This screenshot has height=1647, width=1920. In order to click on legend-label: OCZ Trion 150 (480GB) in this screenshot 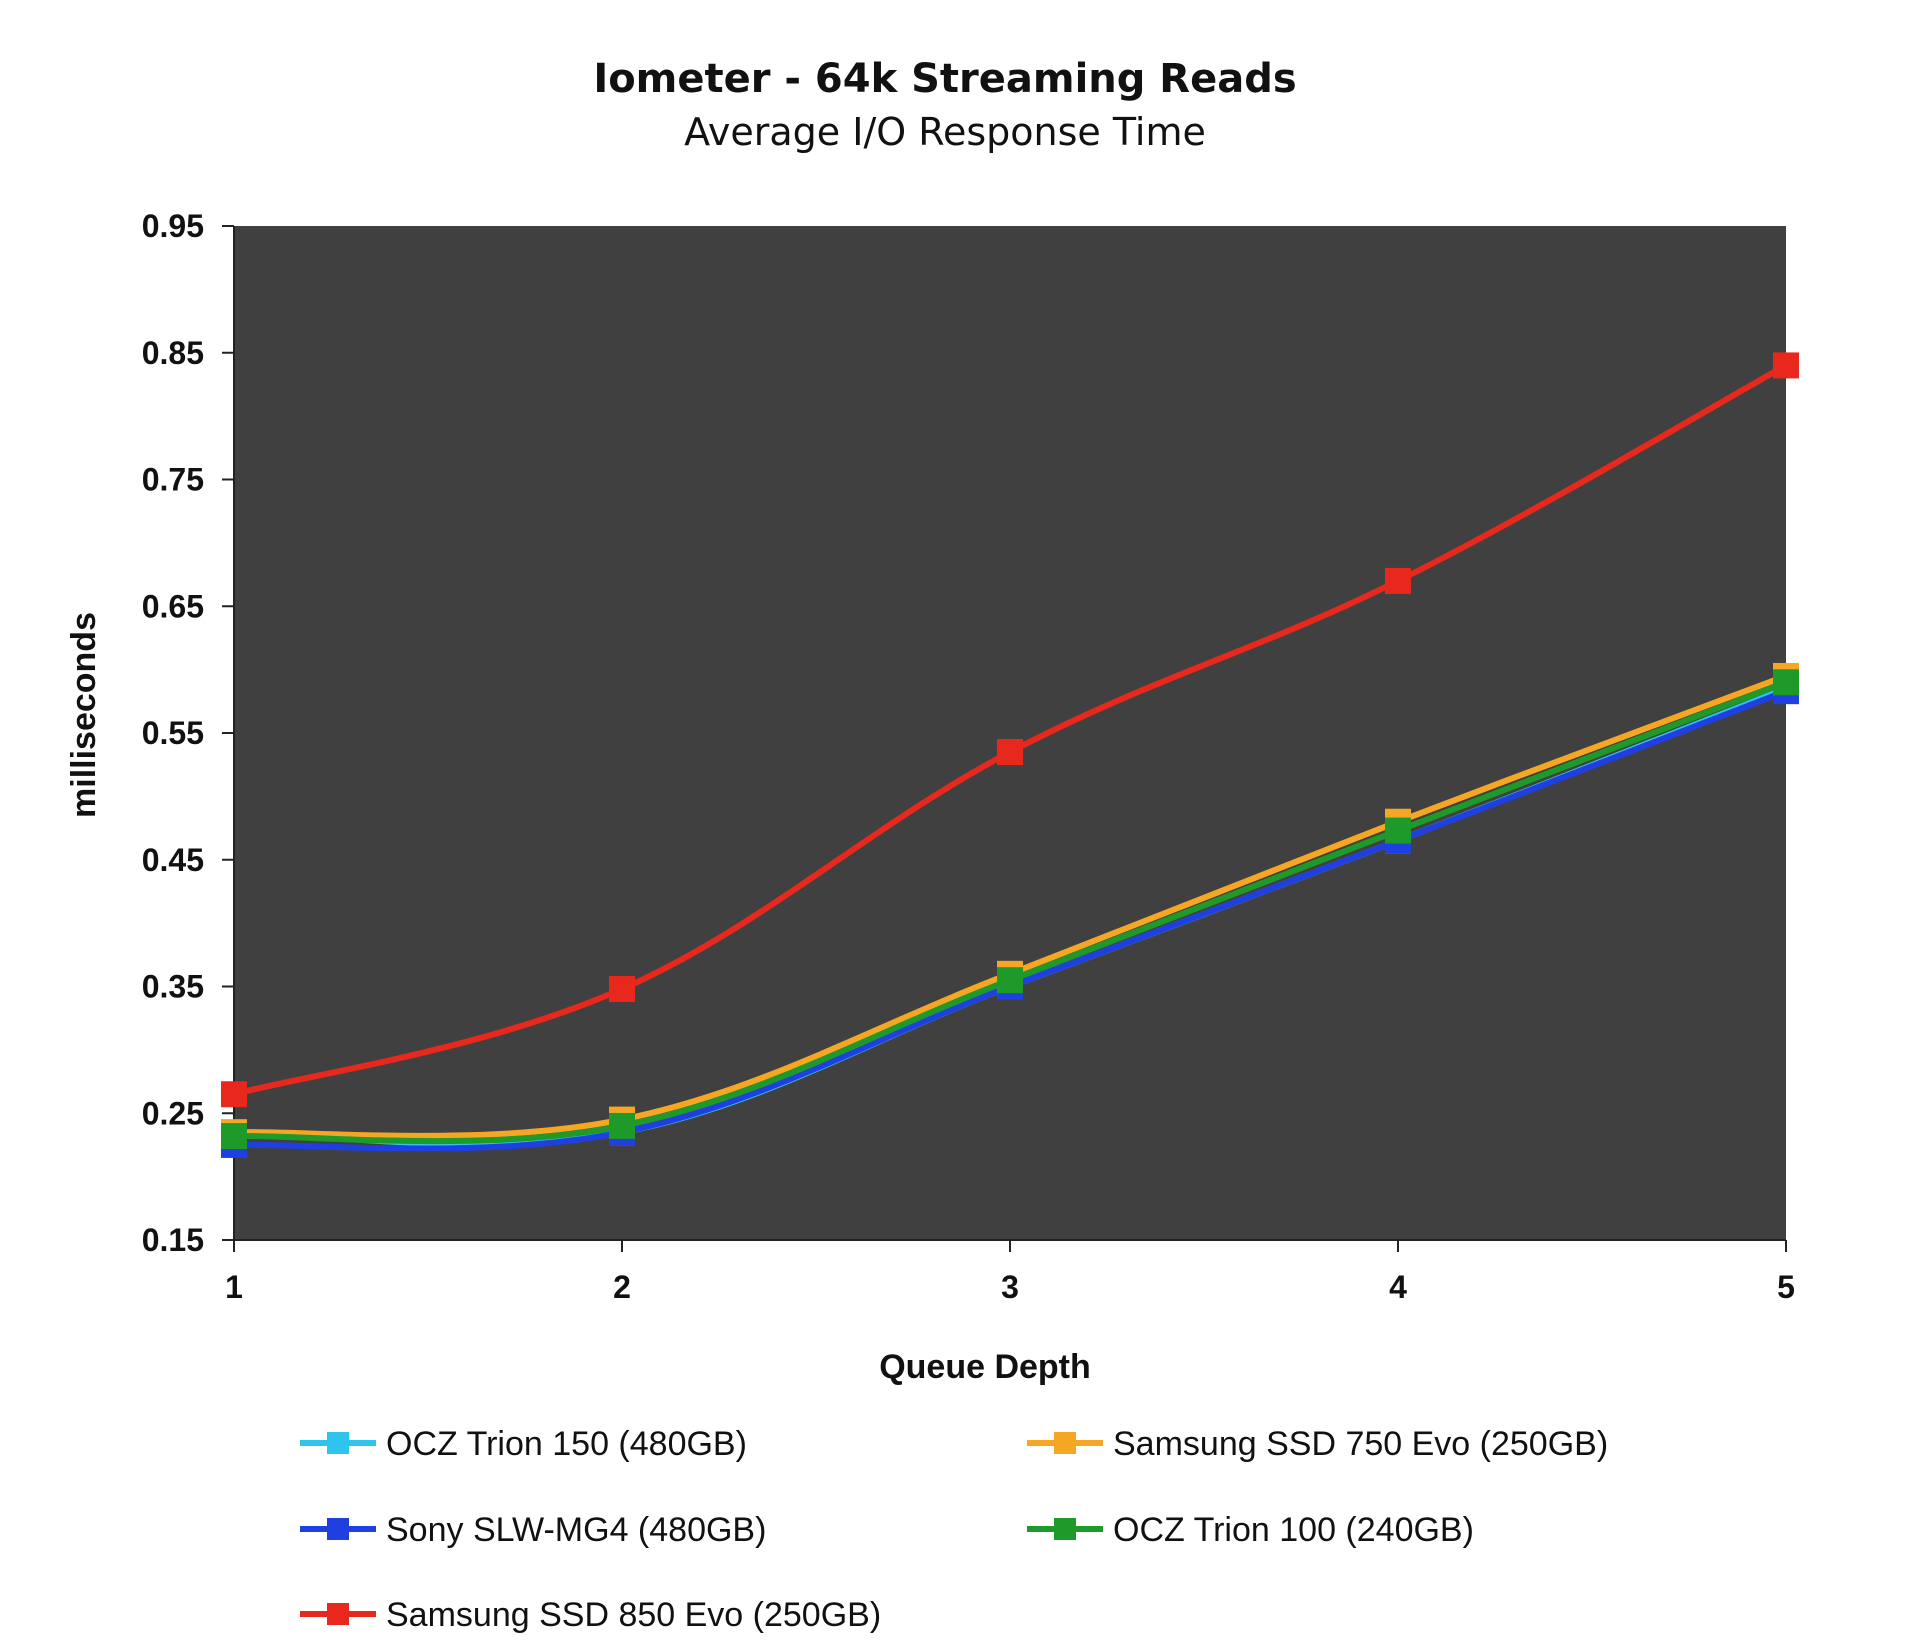, I will do `click(566, 1444)`.